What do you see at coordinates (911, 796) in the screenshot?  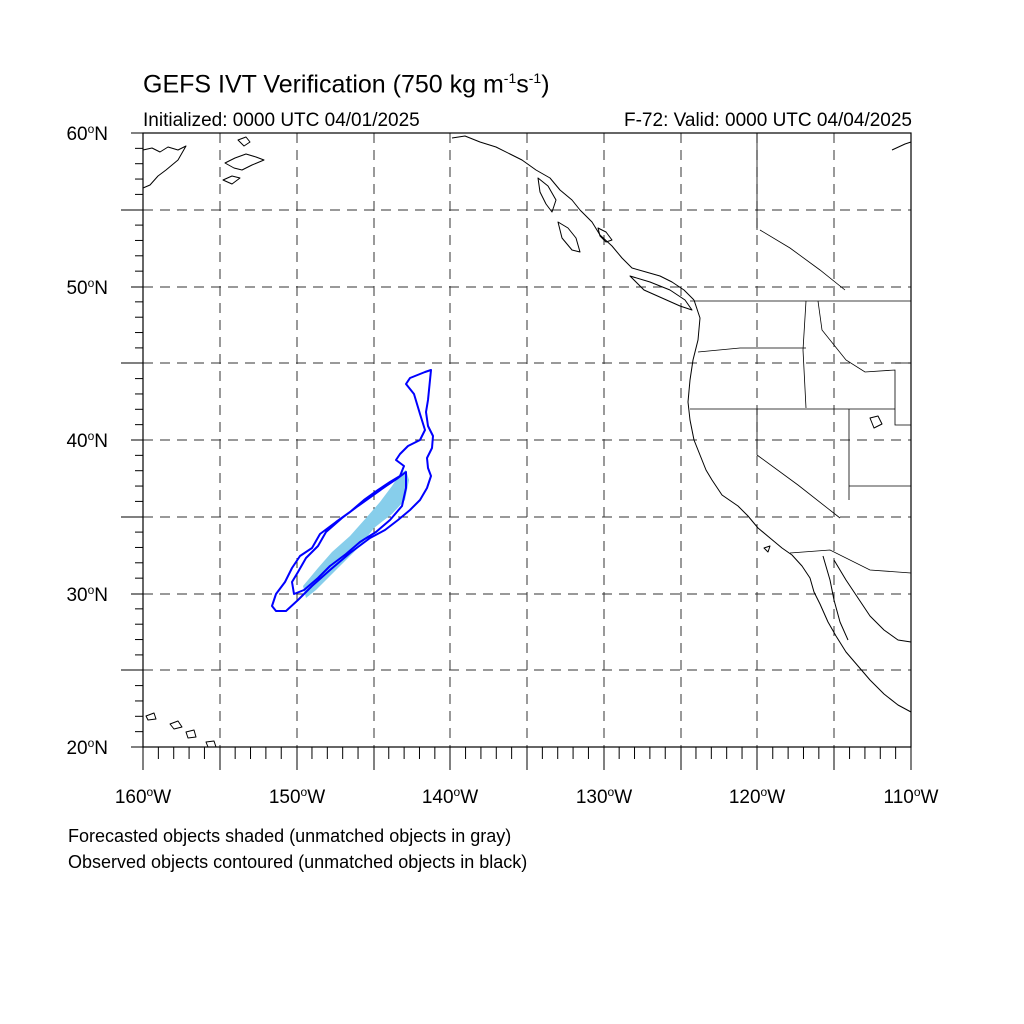 I see `lon-label-110: 110oW` at bounding box center [911, 796].